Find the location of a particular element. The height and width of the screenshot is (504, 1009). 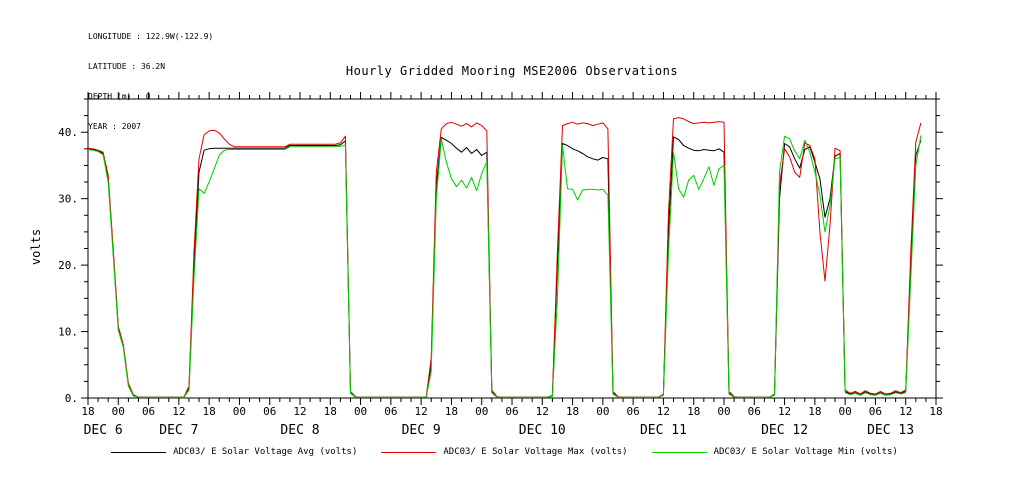

day-label: DEC 6 is located at coordinates (103, 430).